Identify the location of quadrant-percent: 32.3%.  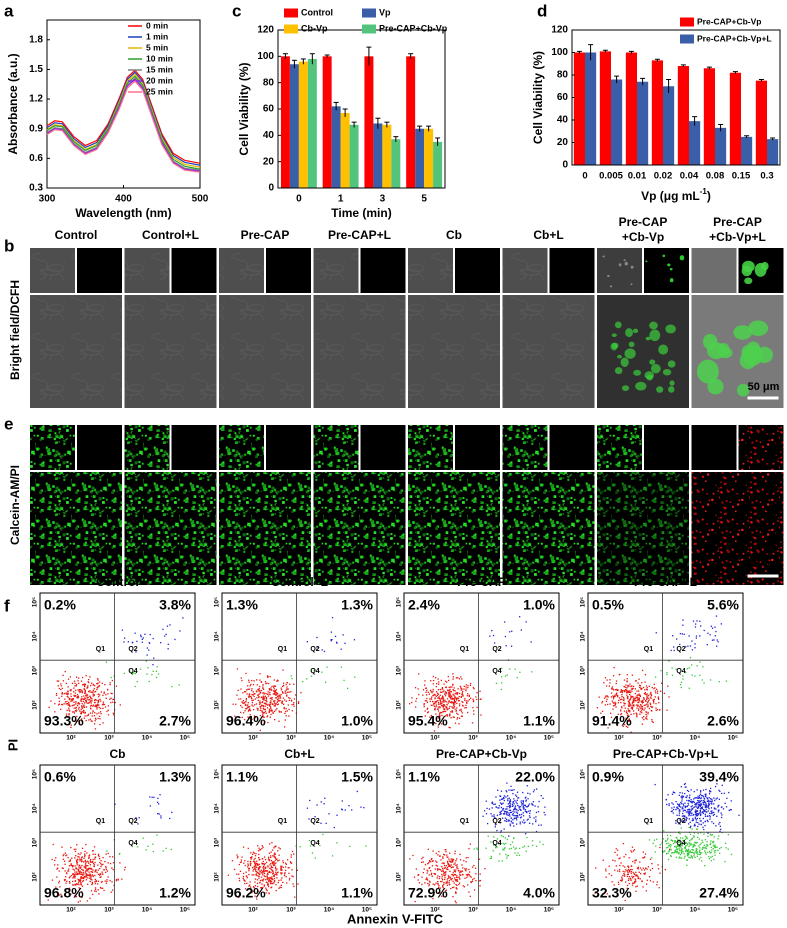
(612, 893).